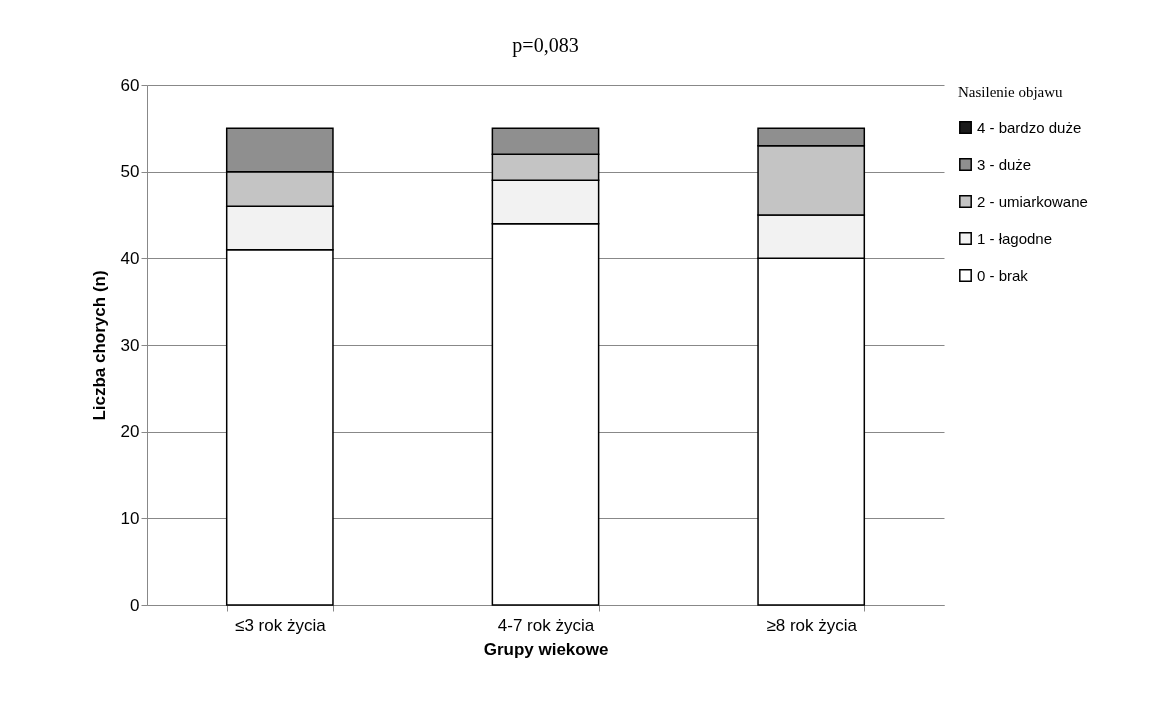 This screenshot has height=704, width=1158. I want to click on x-tick-label: 4-7 rok życia, so click(546, 625).